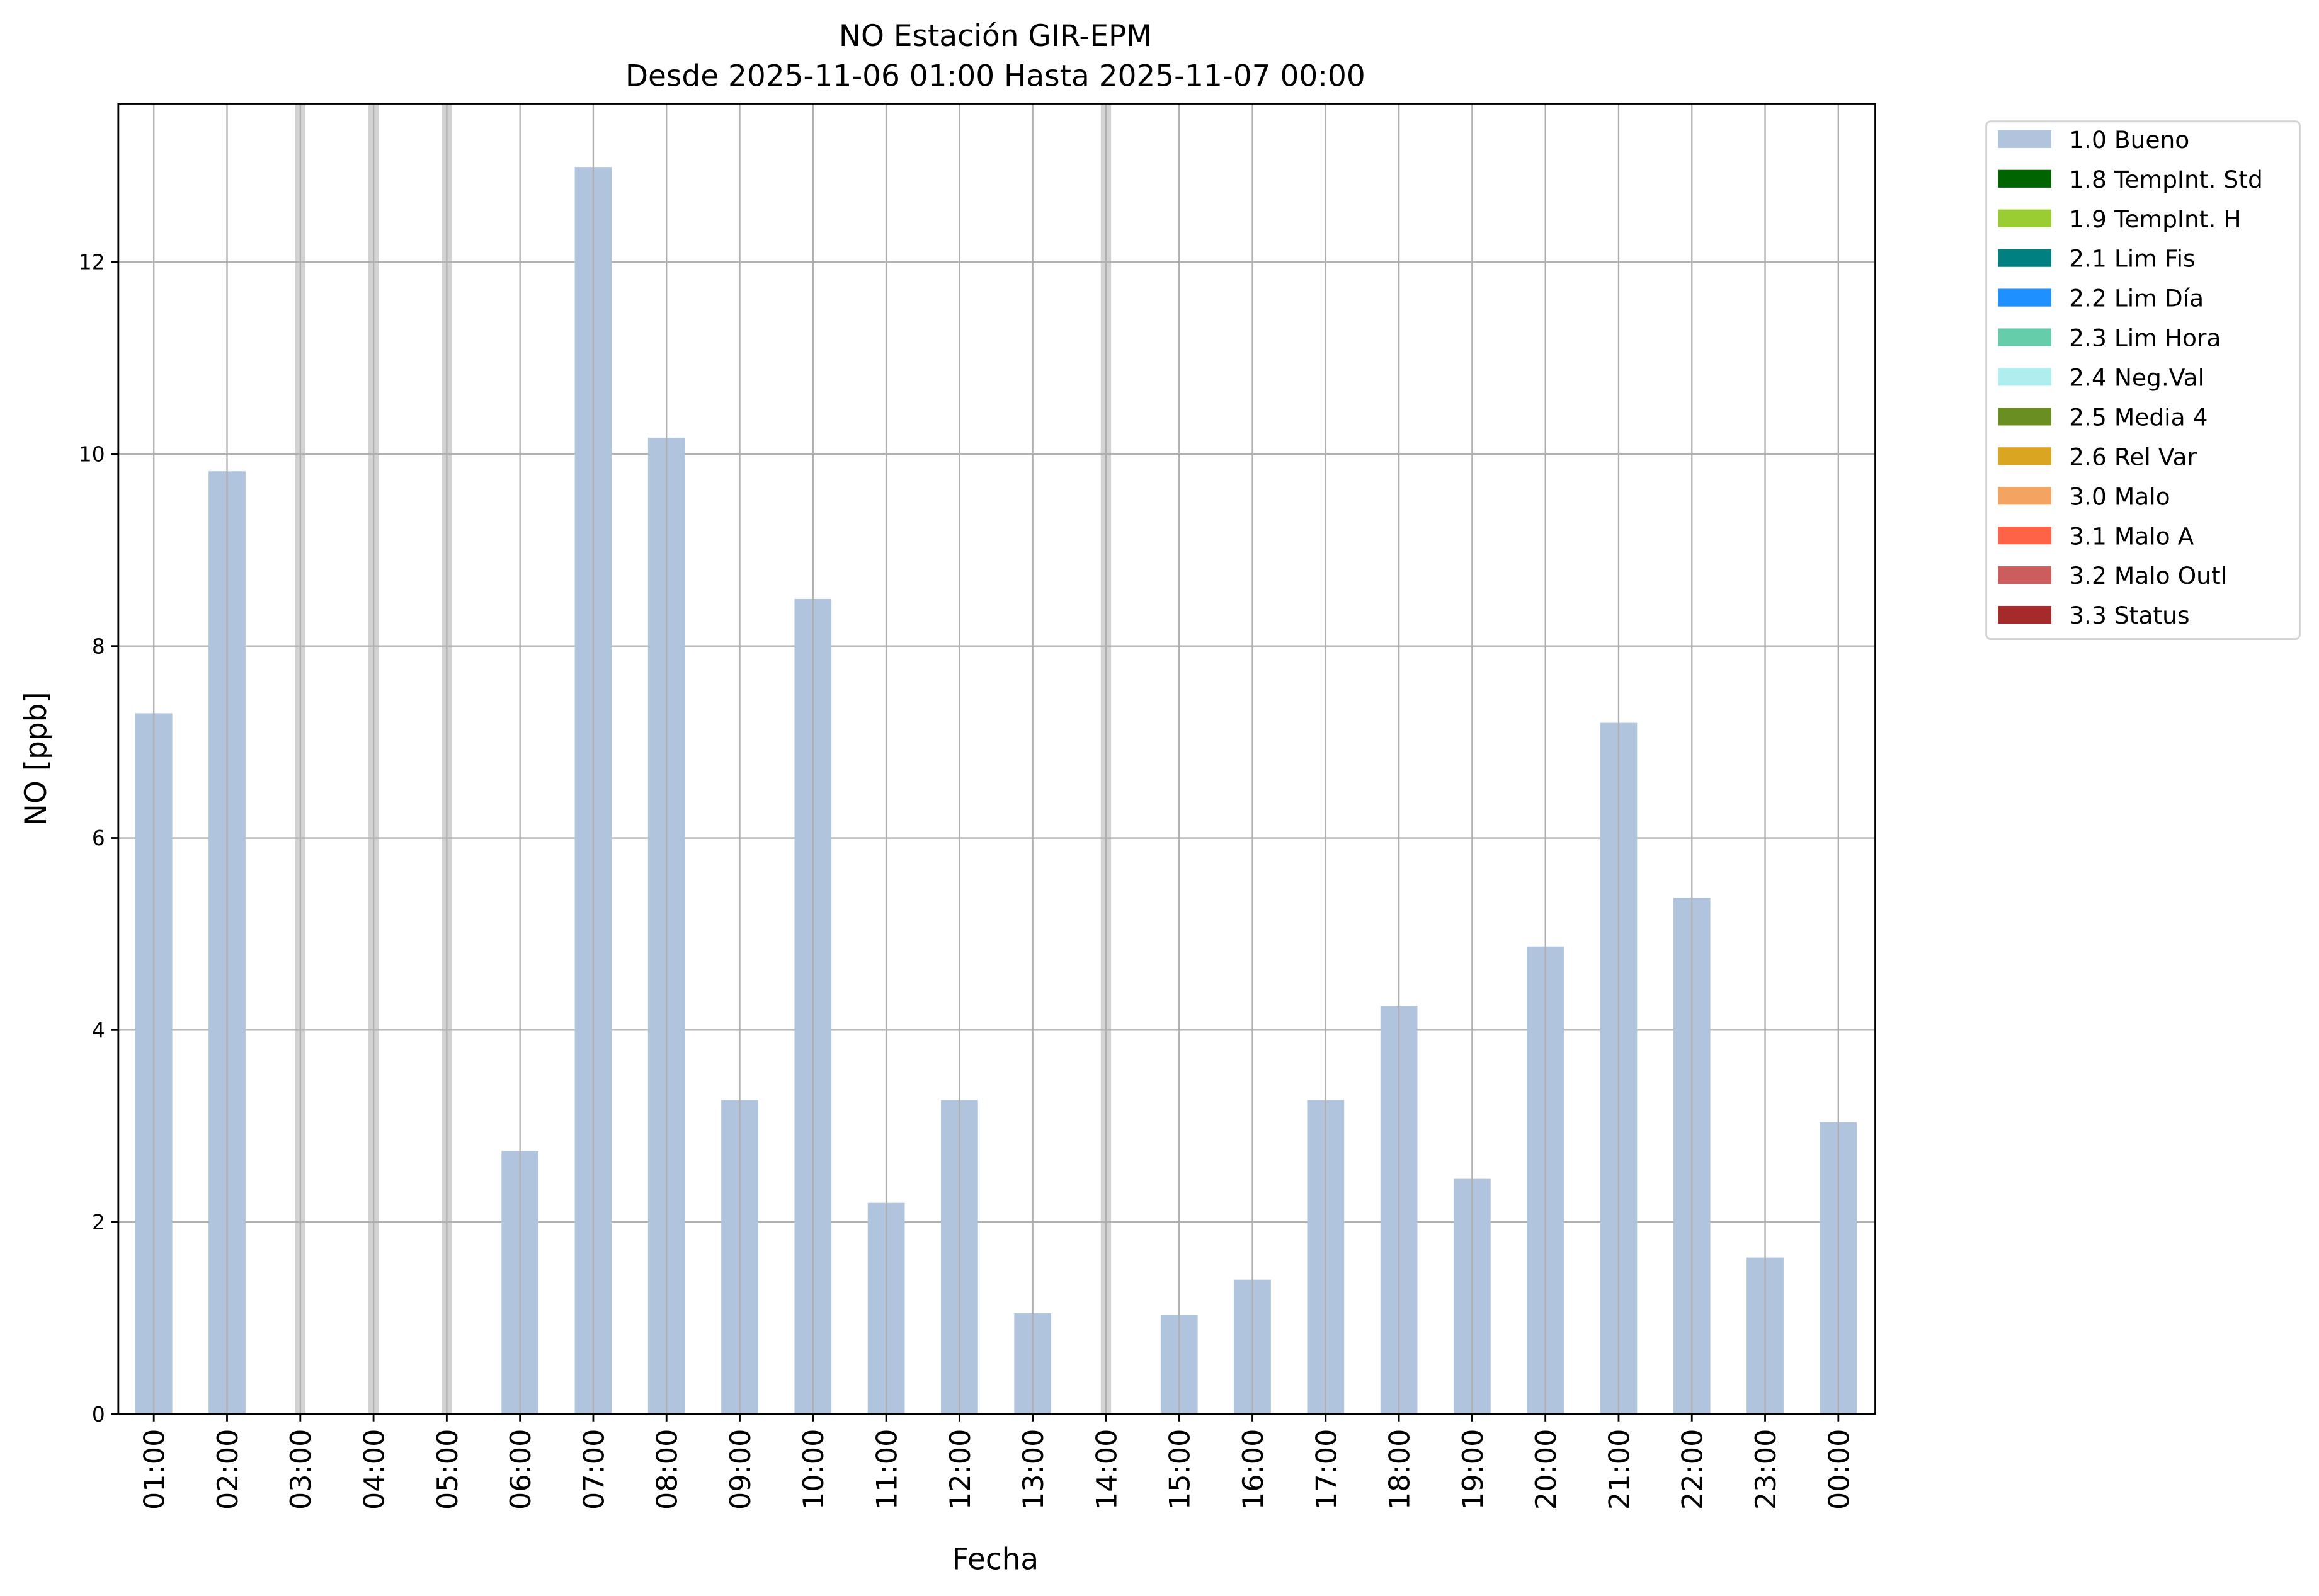  I want to click on legend-label: 2.1 Lim Fis, so click(2132, 259).